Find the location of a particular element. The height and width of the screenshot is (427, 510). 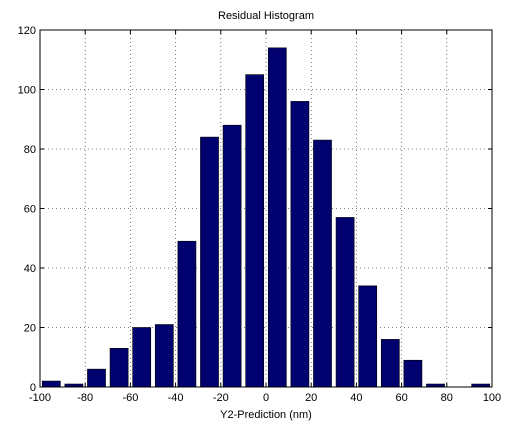

y-tick-label: 20 is located at coordinates (30, 329).